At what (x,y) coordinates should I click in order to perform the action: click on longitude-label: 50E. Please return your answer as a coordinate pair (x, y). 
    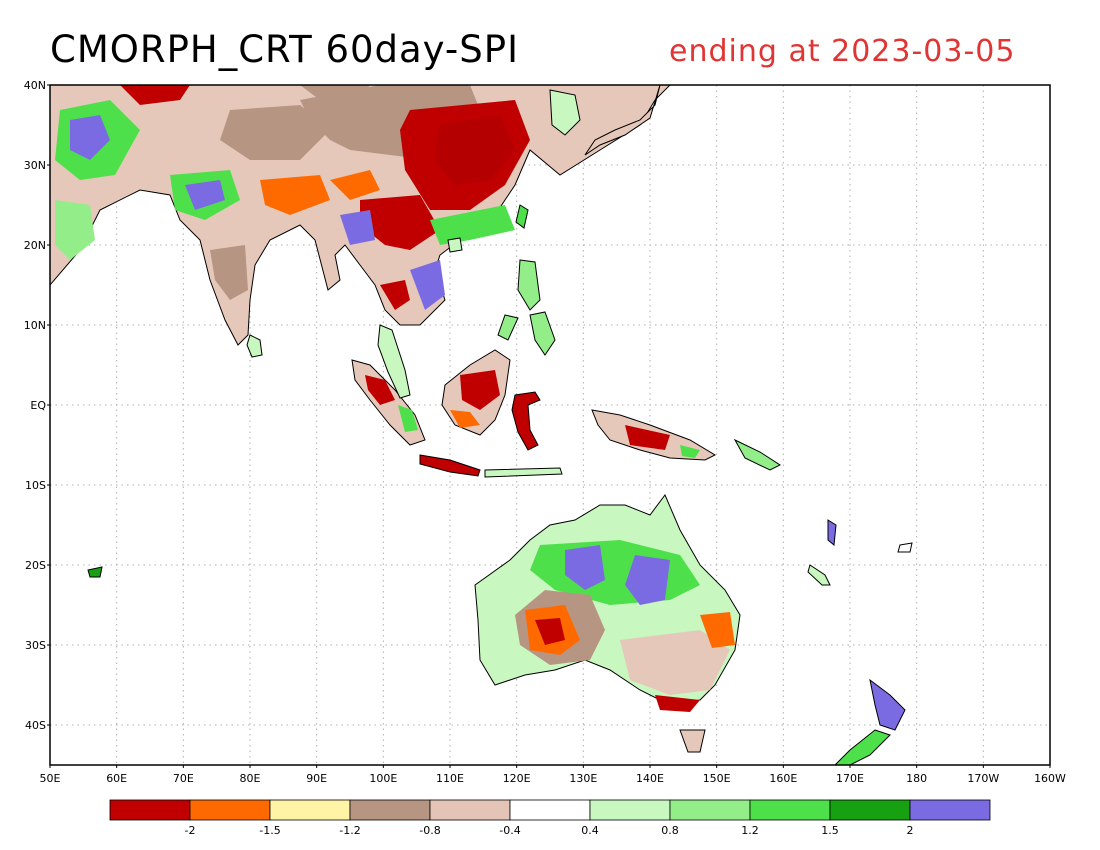
    Looking at the image, I should click on (50, 778).